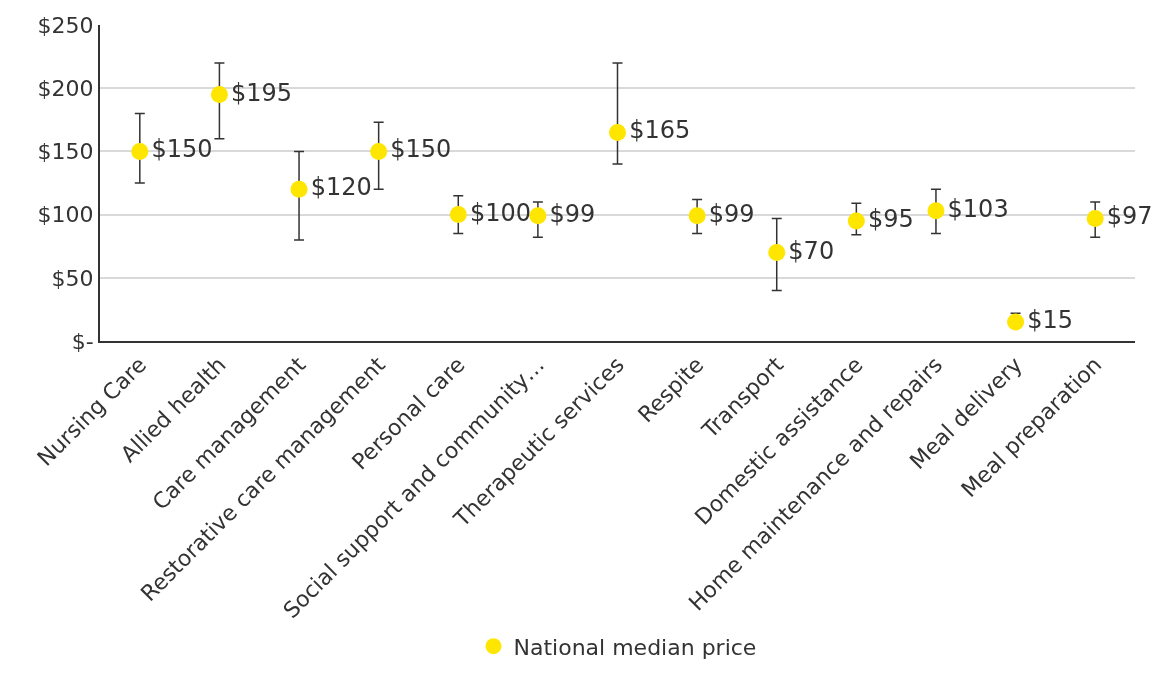  I want to click on y-tick-label: $100, so click(65, 215).